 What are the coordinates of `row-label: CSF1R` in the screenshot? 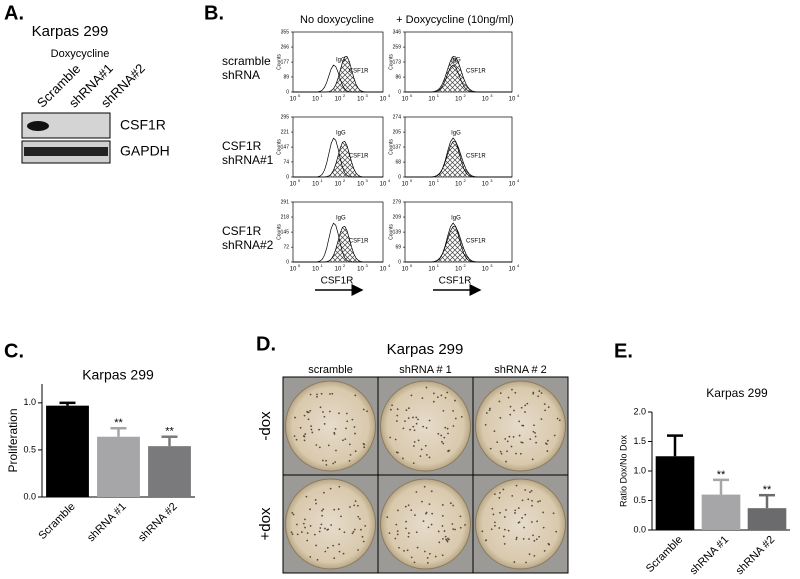 It's located at (242, 146).